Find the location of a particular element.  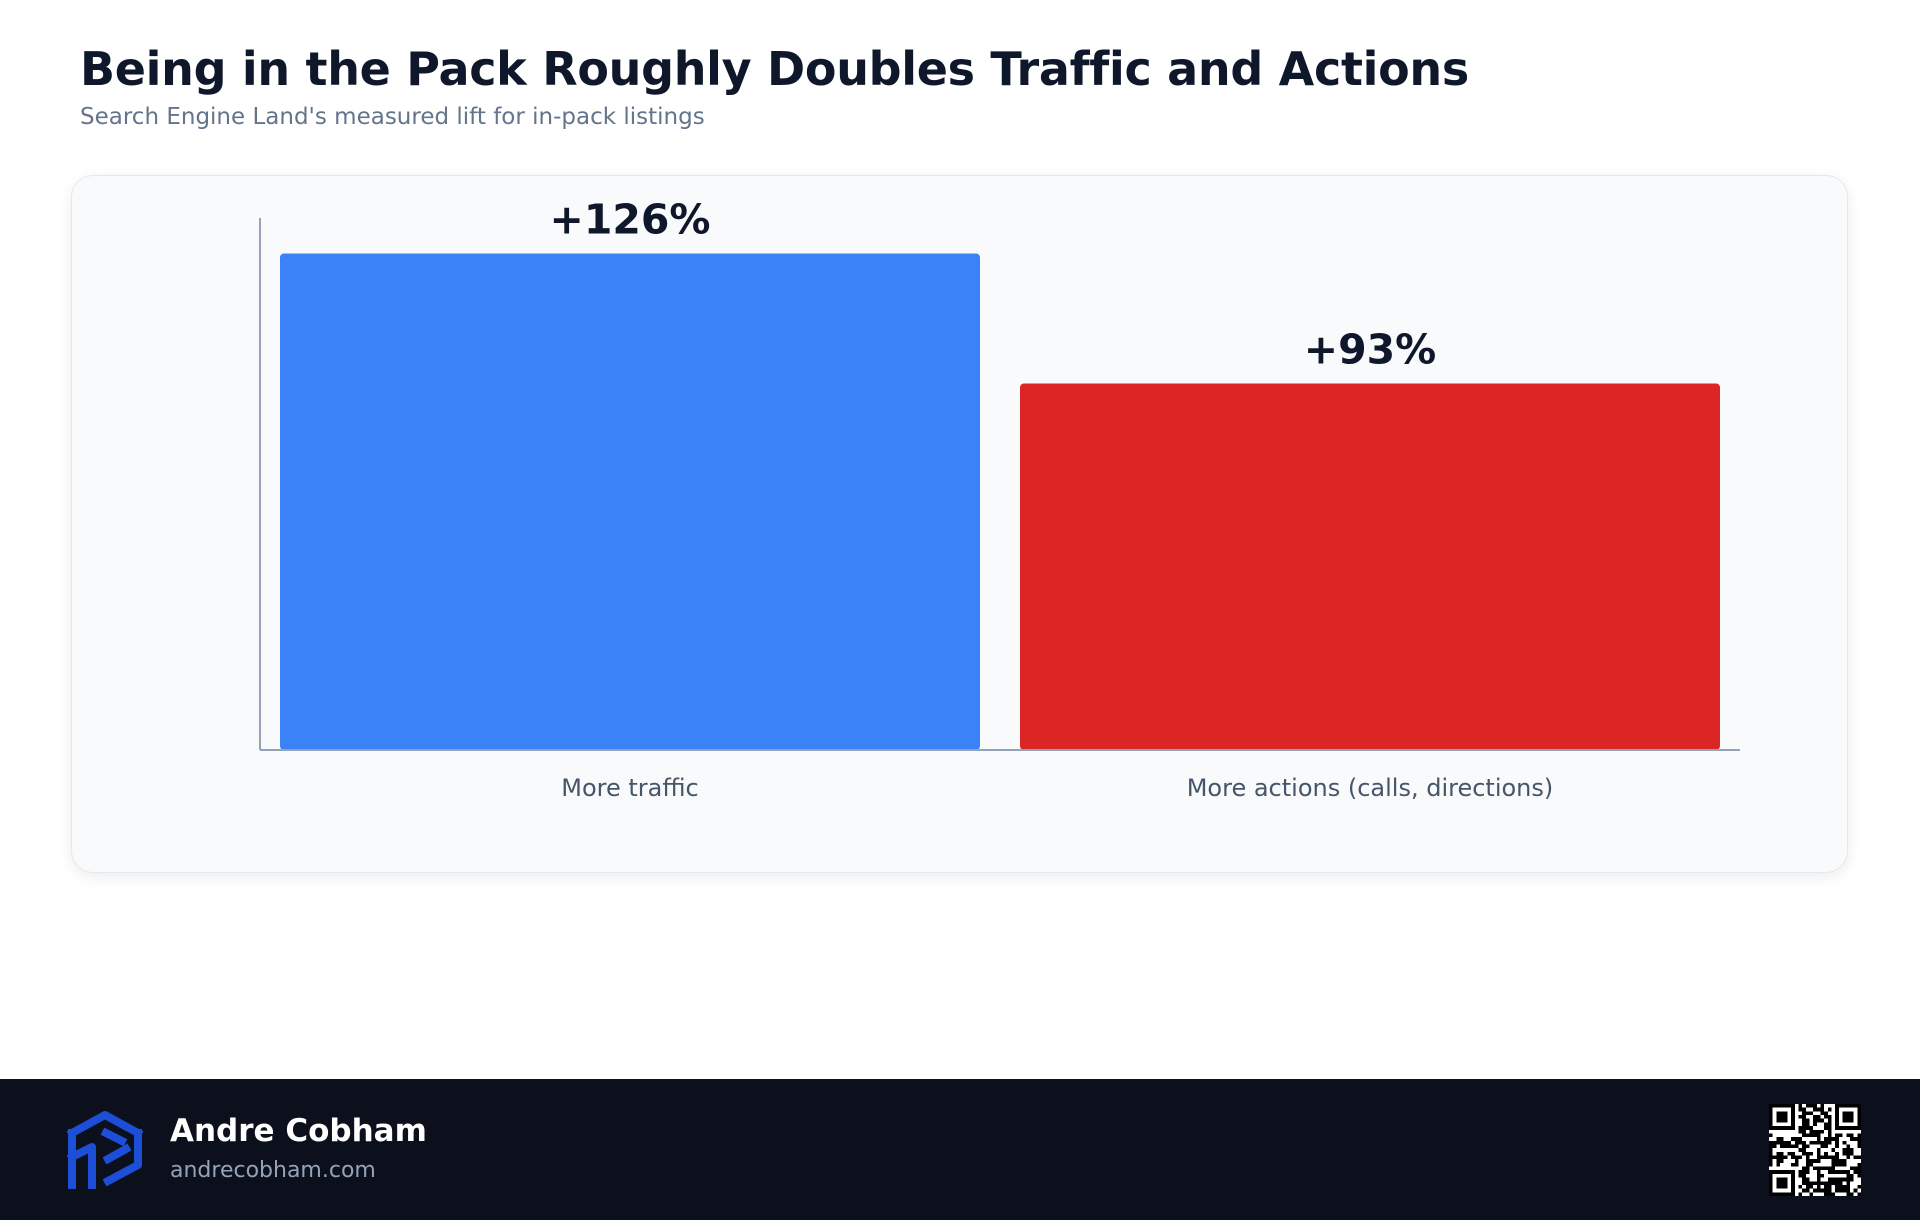

qr-code-icon is located at coordinates (1815, 1150).